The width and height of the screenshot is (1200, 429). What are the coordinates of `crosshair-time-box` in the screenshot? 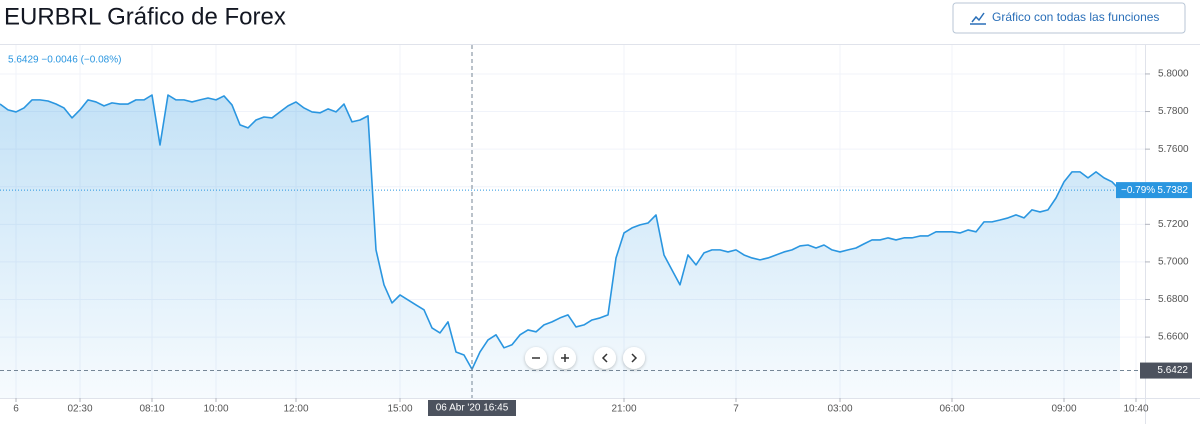 It's located at (472, 408).